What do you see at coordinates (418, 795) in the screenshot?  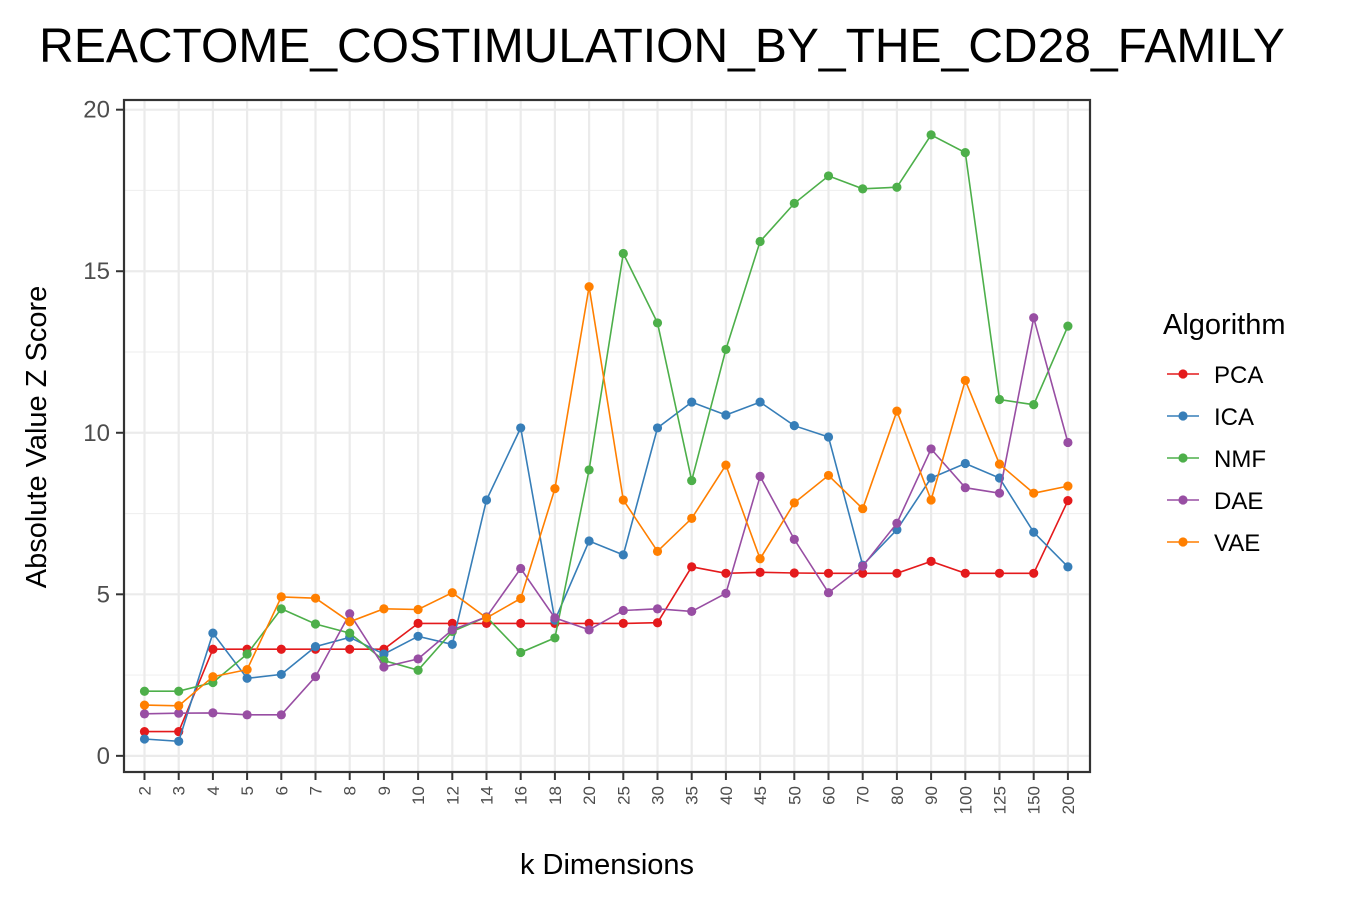 I see `x-tick-label: 10` at bounding box center [418, 795].